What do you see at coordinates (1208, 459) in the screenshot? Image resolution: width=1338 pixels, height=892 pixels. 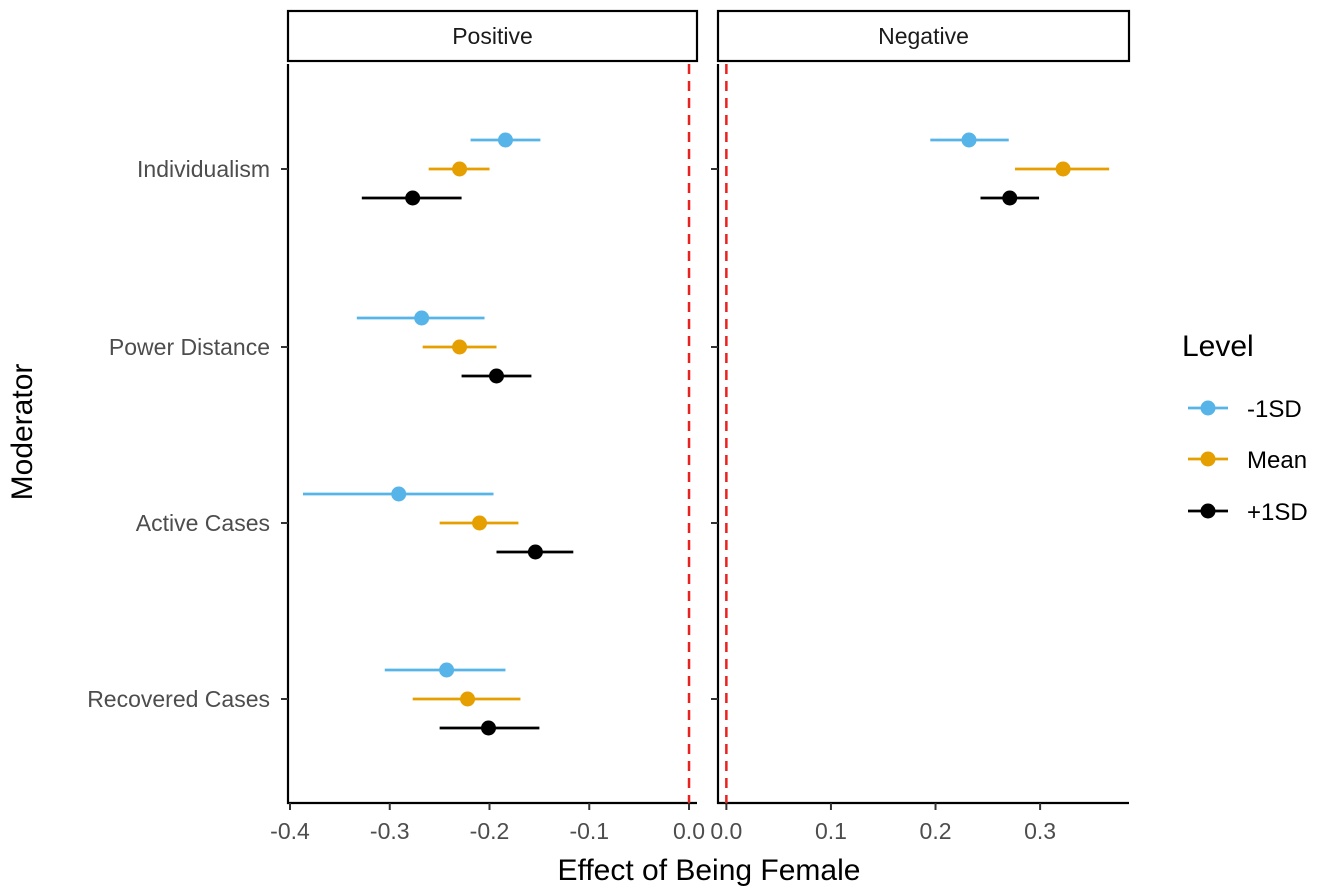 I see `legend-key-point-mean` at bounding box center [1208, 459].